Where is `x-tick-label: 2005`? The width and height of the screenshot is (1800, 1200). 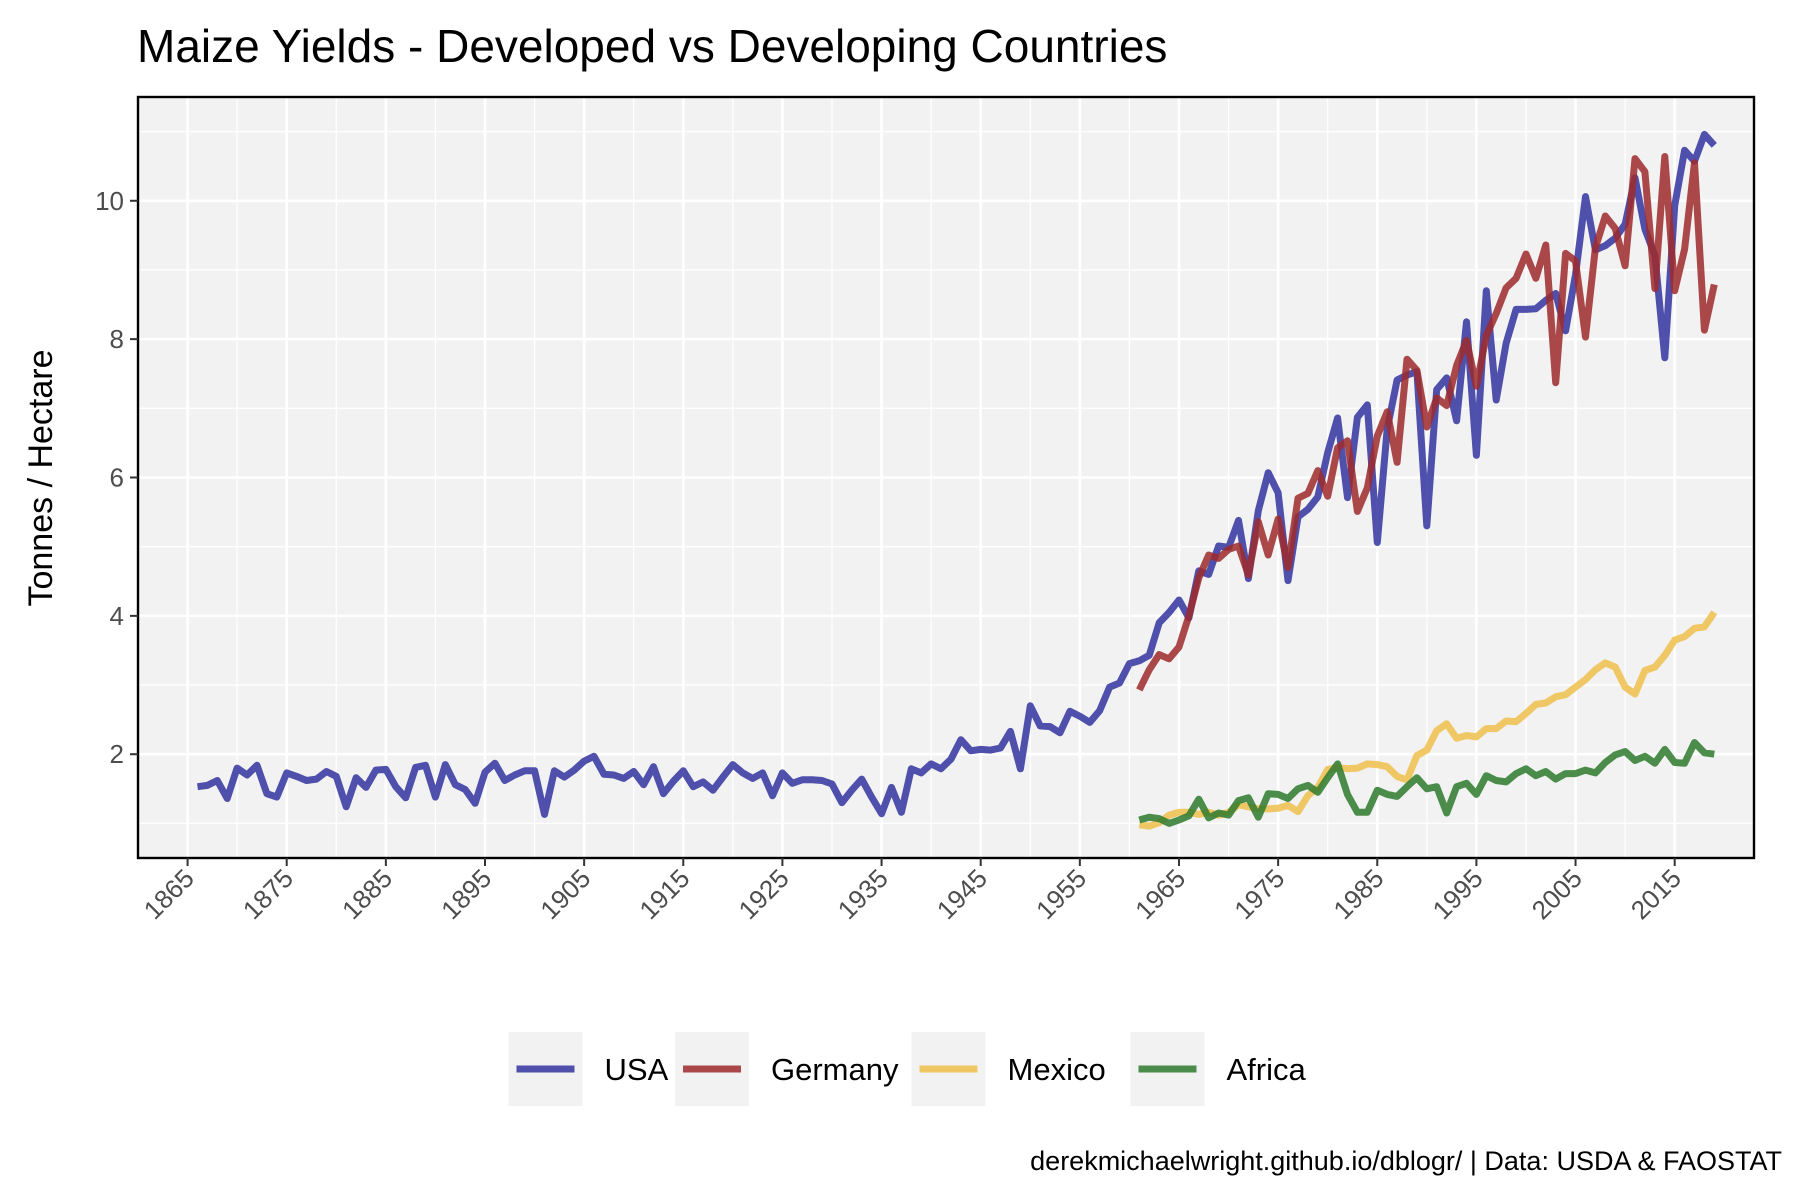 x-tick-label: 2005 is located at coordinates (1557, 894).